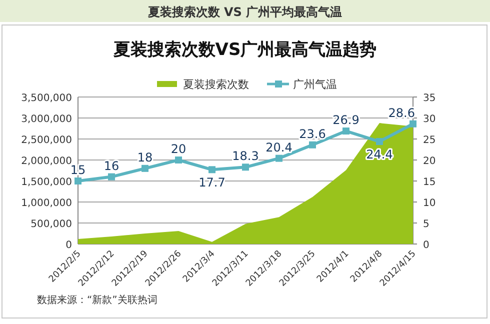 The height and width of the screenshot is (324, 490). Describe the element at coordinates (245, 156) in the screenshot. I see `data-label: 18.3` at that location.